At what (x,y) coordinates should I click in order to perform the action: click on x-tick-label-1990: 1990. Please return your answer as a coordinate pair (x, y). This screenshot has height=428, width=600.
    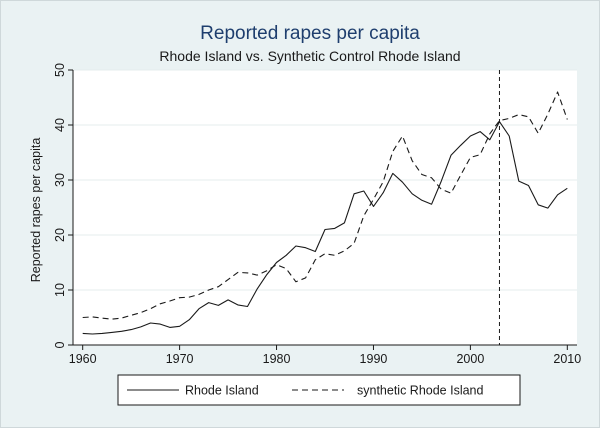
    Looking at the image, I should click on (374, 359).